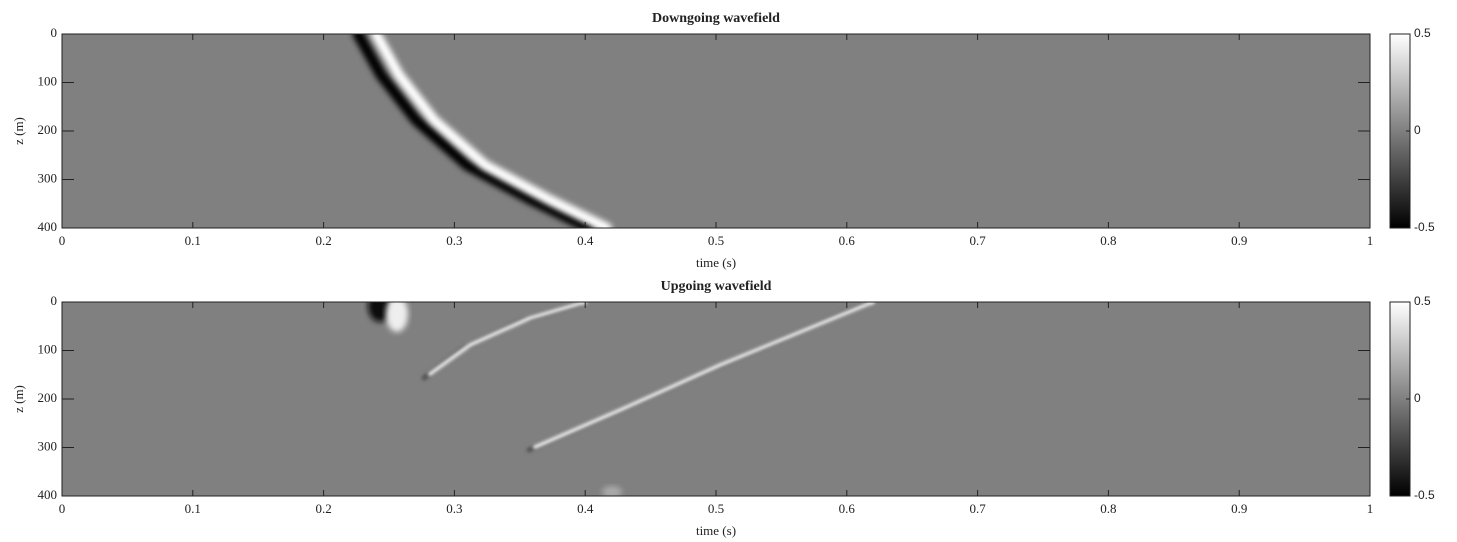  What do you see at coordinates (716, 18) in the screenshot?
I see `chart-title: Downgoing wavefield` at bounding box center [716, 18].